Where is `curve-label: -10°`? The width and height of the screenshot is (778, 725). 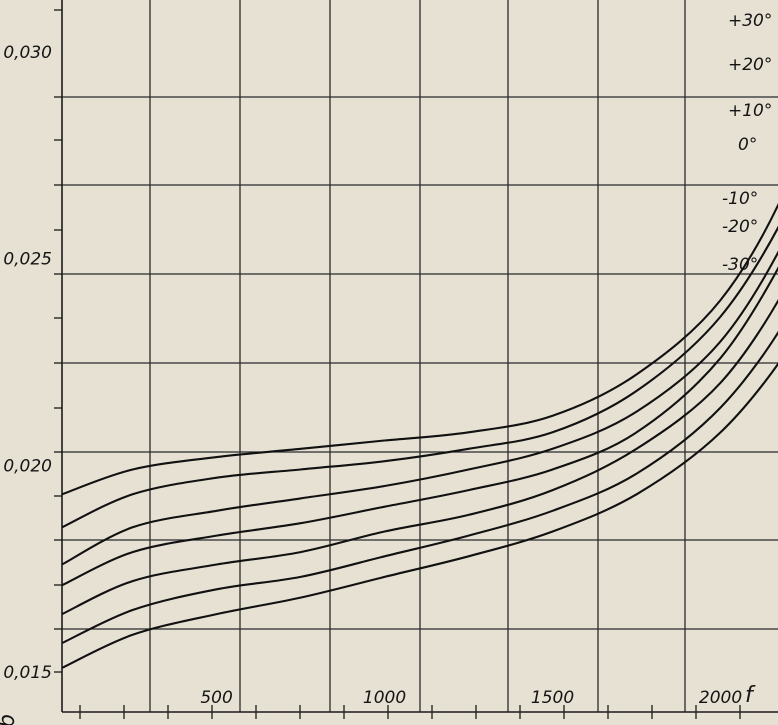
curve-label: -10° is located at coordinates (740, 199).